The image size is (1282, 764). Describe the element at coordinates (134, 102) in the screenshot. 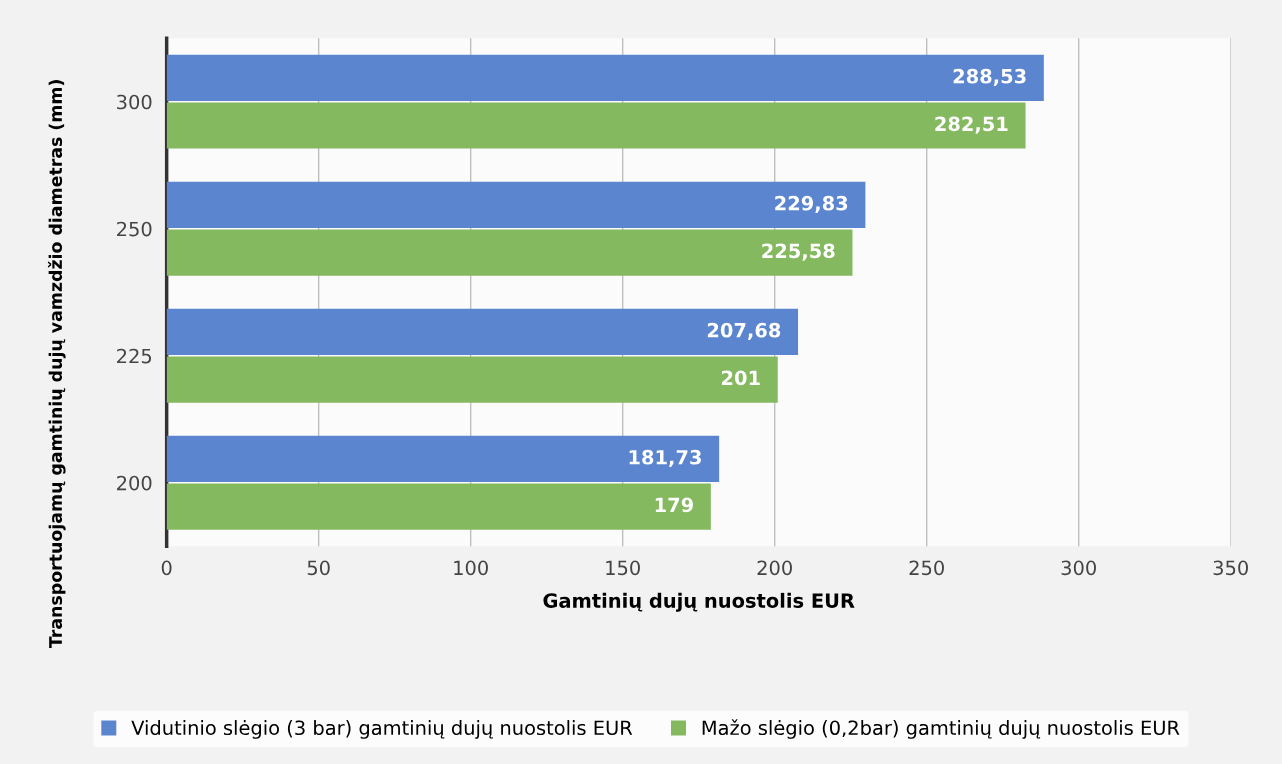

I see `y-tick-label: 300` at that location.